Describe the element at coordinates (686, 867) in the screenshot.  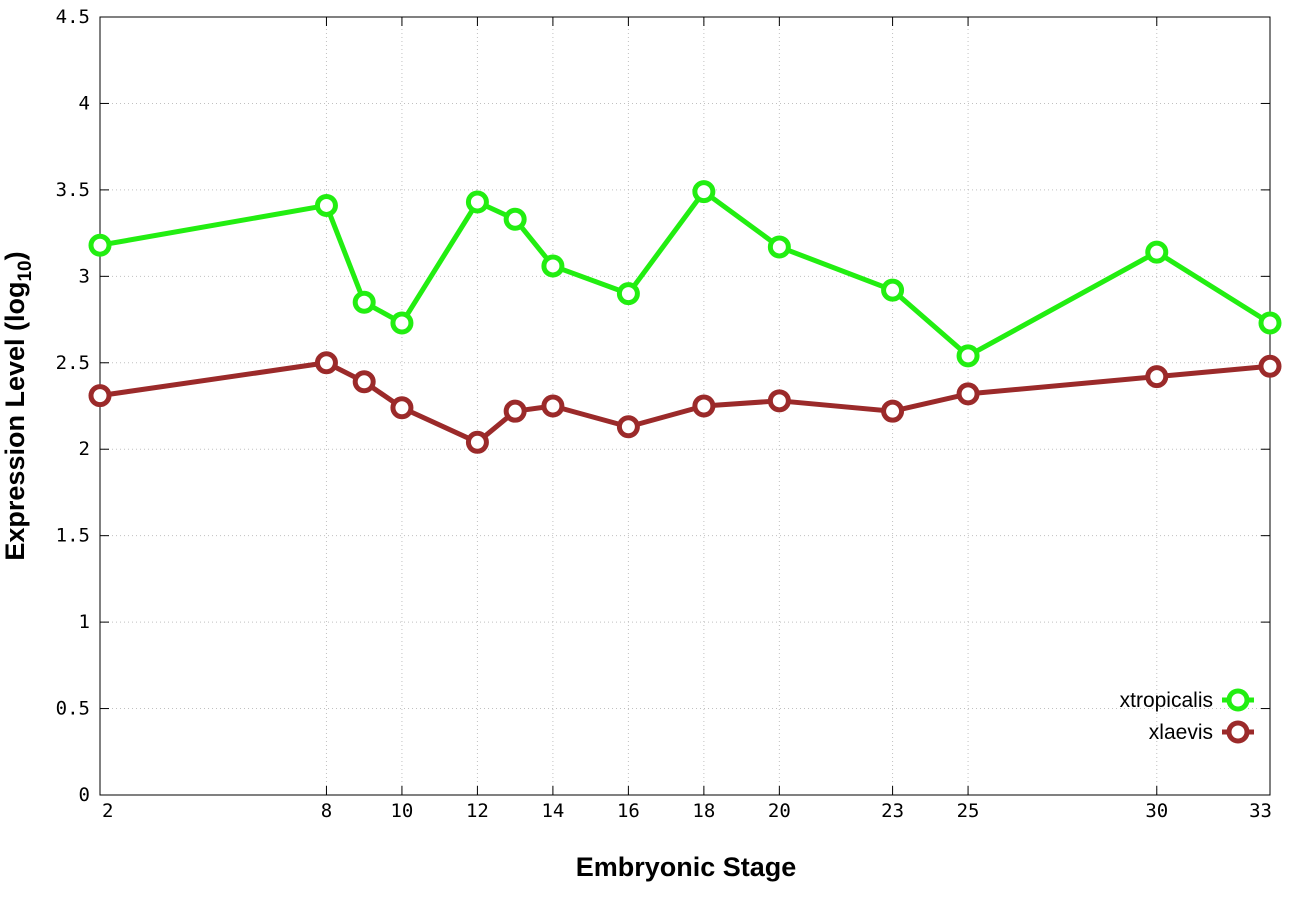
I see `x-axis-title: Embryonic Stage` at that location.